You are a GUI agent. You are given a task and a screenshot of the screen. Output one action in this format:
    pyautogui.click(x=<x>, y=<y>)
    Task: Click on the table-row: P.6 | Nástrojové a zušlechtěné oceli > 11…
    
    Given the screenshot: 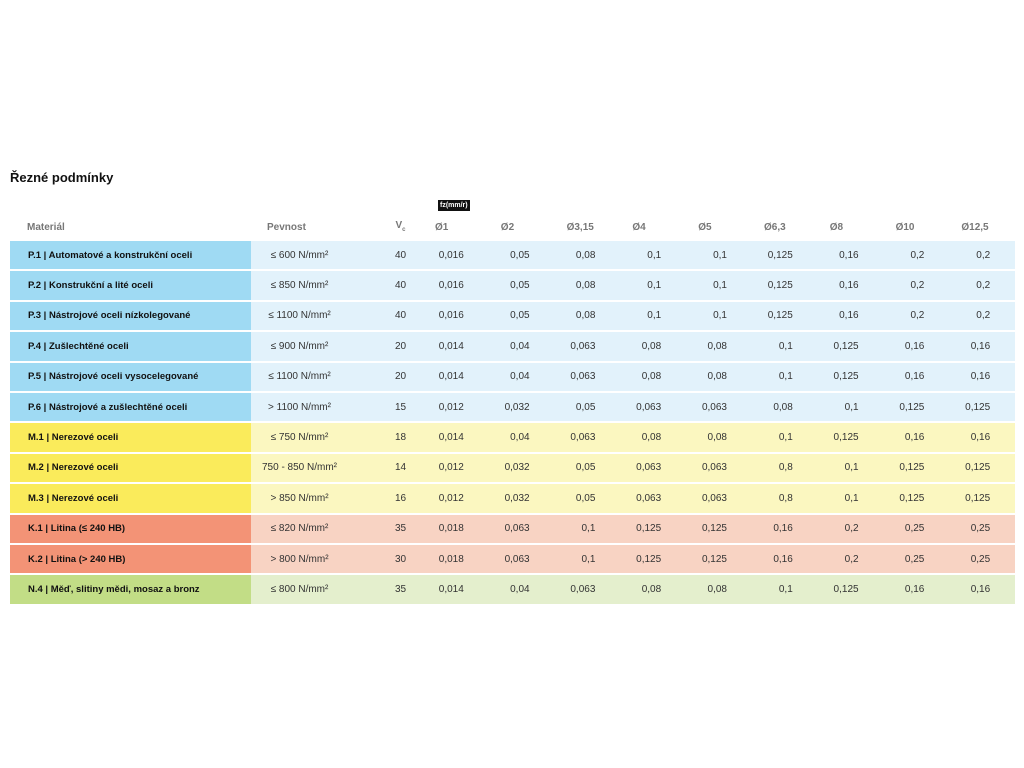 What is the action you would take?
    pyautogui.click(x=513, y=408)
    